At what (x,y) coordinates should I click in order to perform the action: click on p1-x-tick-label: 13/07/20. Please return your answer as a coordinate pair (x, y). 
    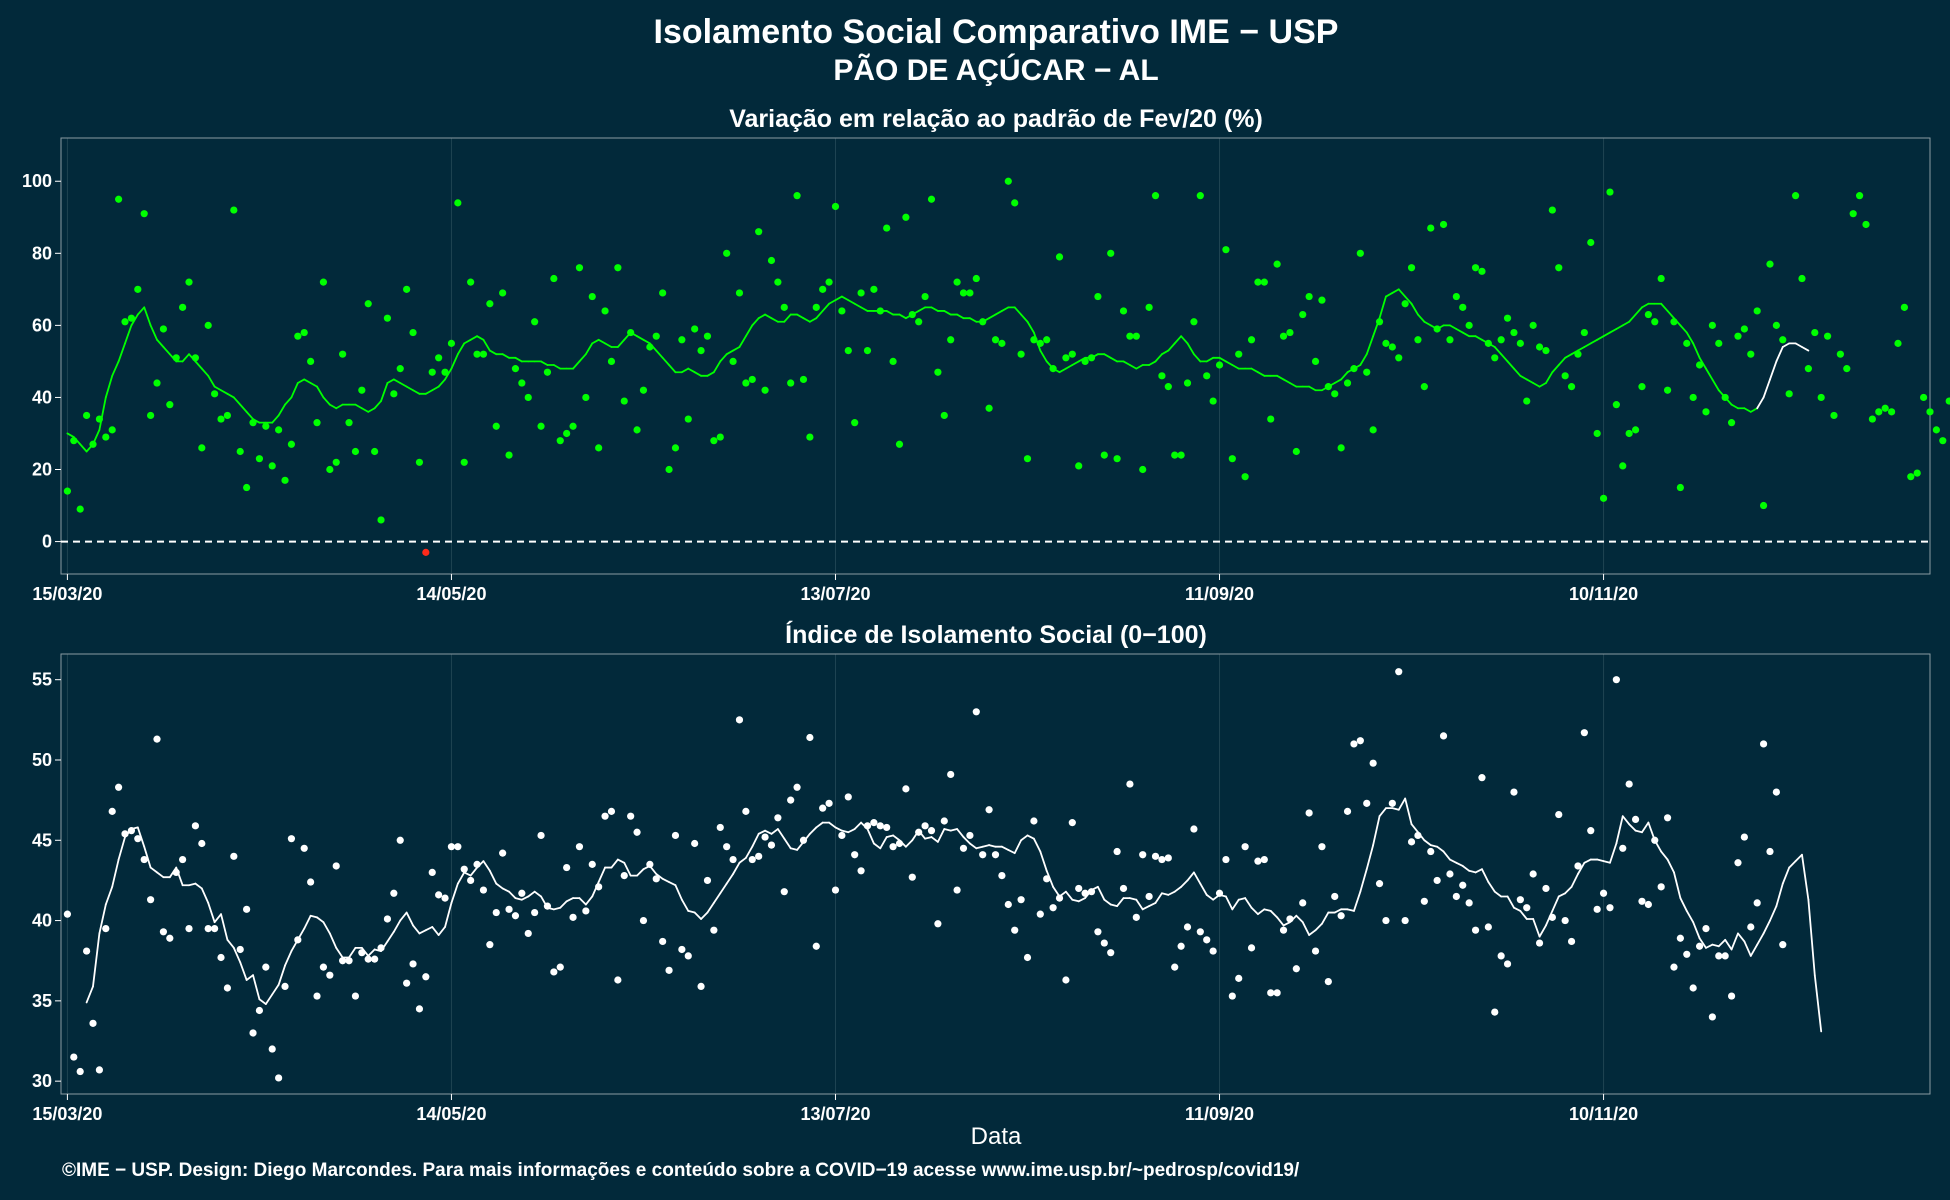
    Looking at the image, I should click on (835, 1114).